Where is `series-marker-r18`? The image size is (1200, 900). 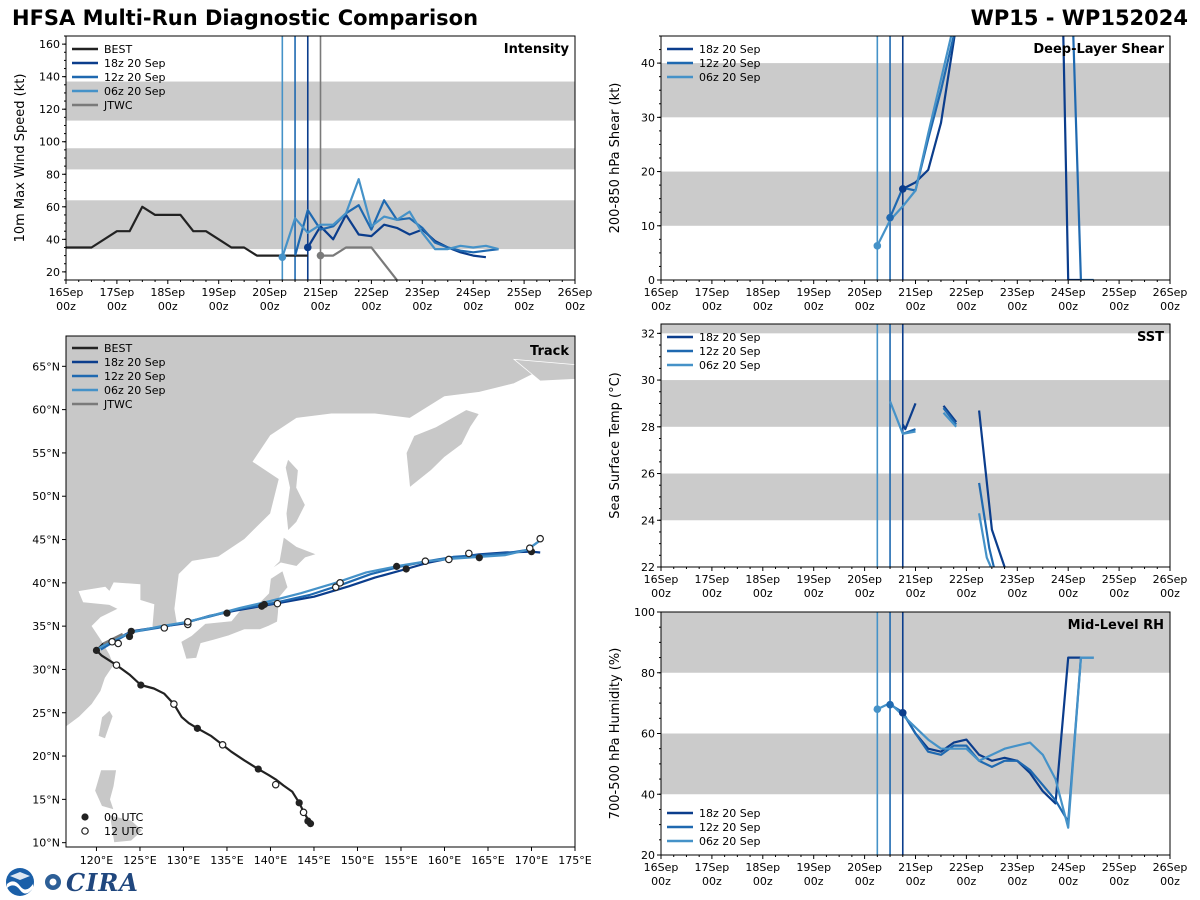 series-marker-r18 is located at coordinates (902, 189).